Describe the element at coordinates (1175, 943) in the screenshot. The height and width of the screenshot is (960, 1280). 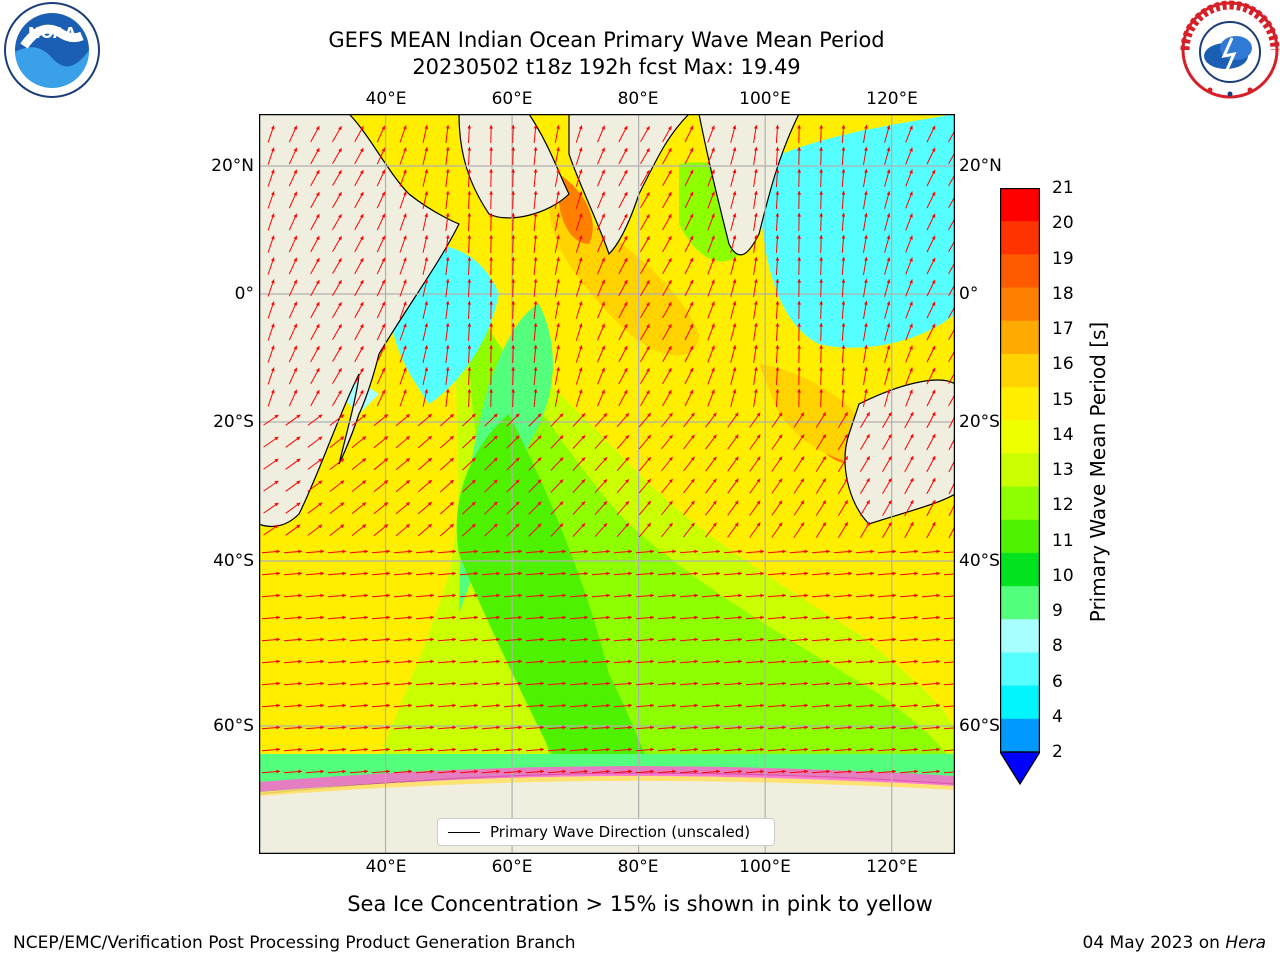
I see `footer-right: 04 May 2023 on Hera` at that location.